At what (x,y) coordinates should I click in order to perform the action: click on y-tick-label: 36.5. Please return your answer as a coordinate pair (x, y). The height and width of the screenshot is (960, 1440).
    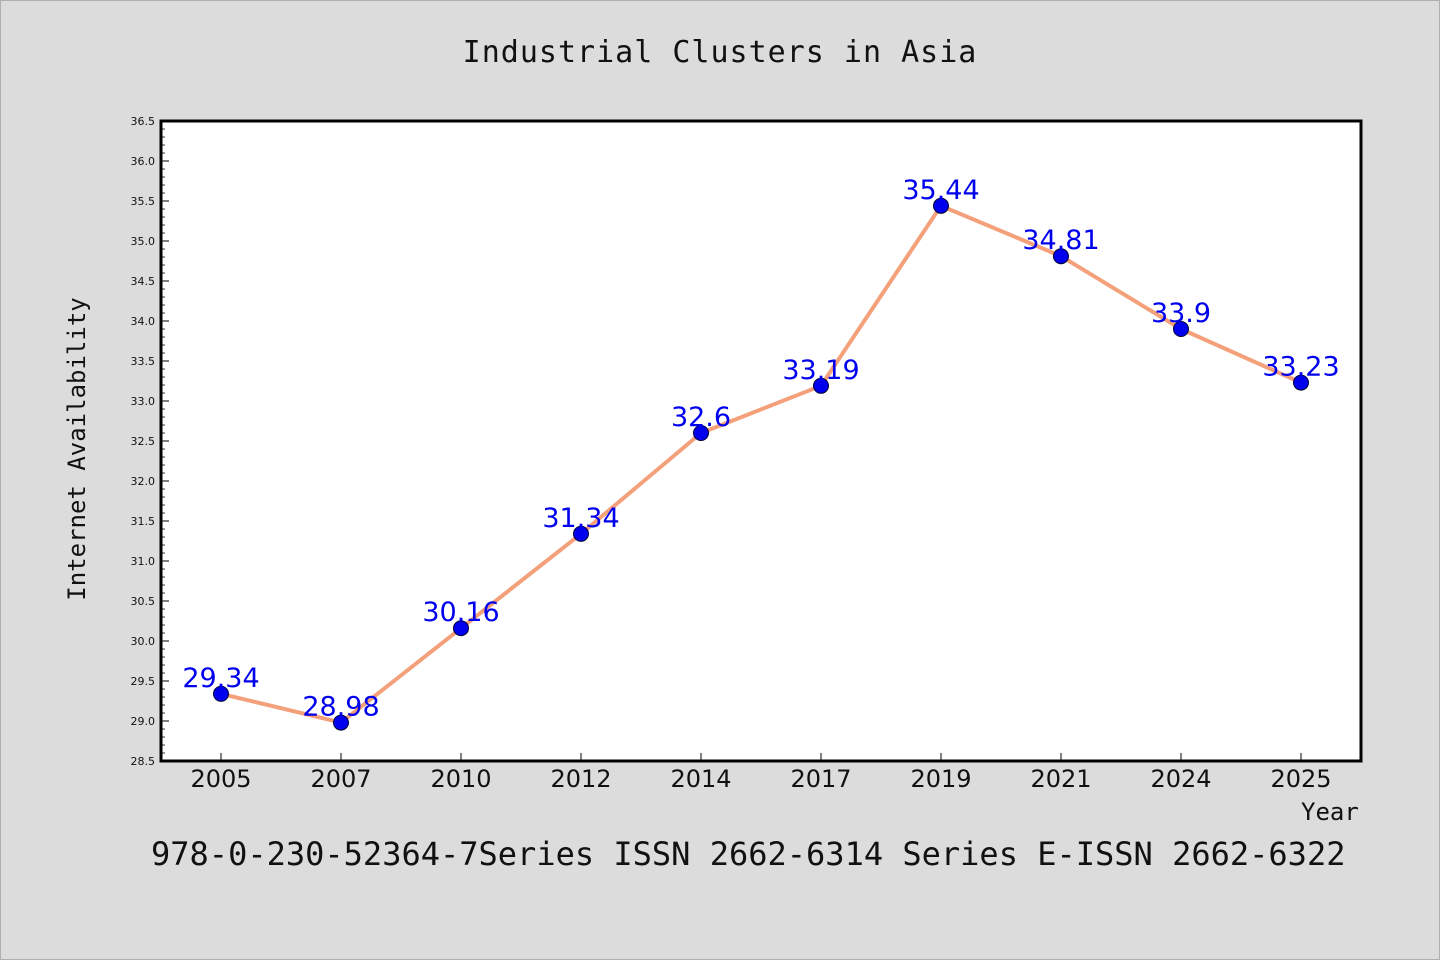
    Looking at the image, I should click on (143, 121).